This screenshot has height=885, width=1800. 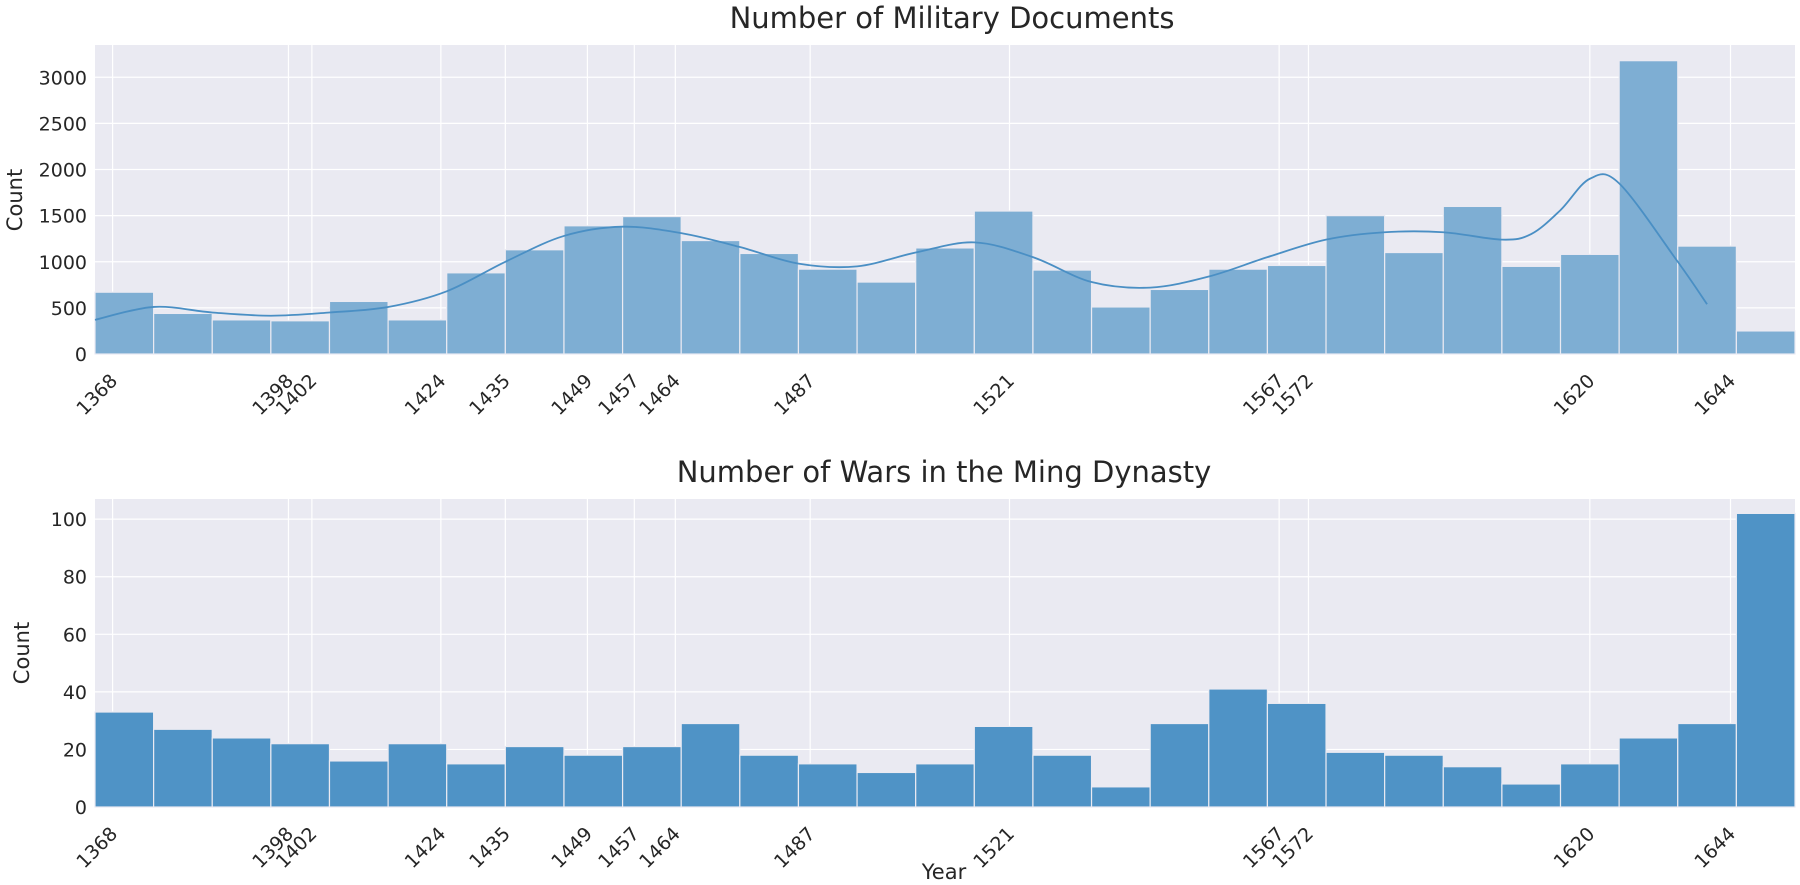 I want to click on y-tick-label: 40, so click(x=75, y=693).